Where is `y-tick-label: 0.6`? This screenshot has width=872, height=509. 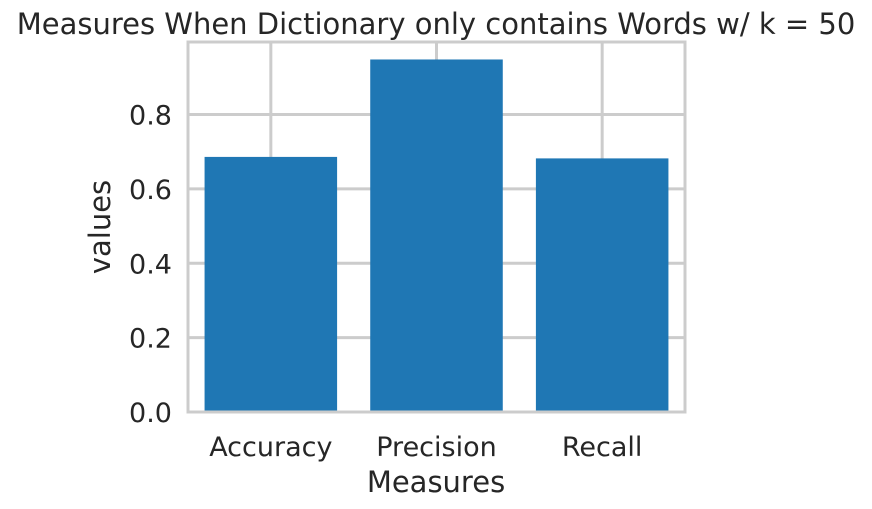 y-tick-label: 0.6 is located at coordinates (150, 190).